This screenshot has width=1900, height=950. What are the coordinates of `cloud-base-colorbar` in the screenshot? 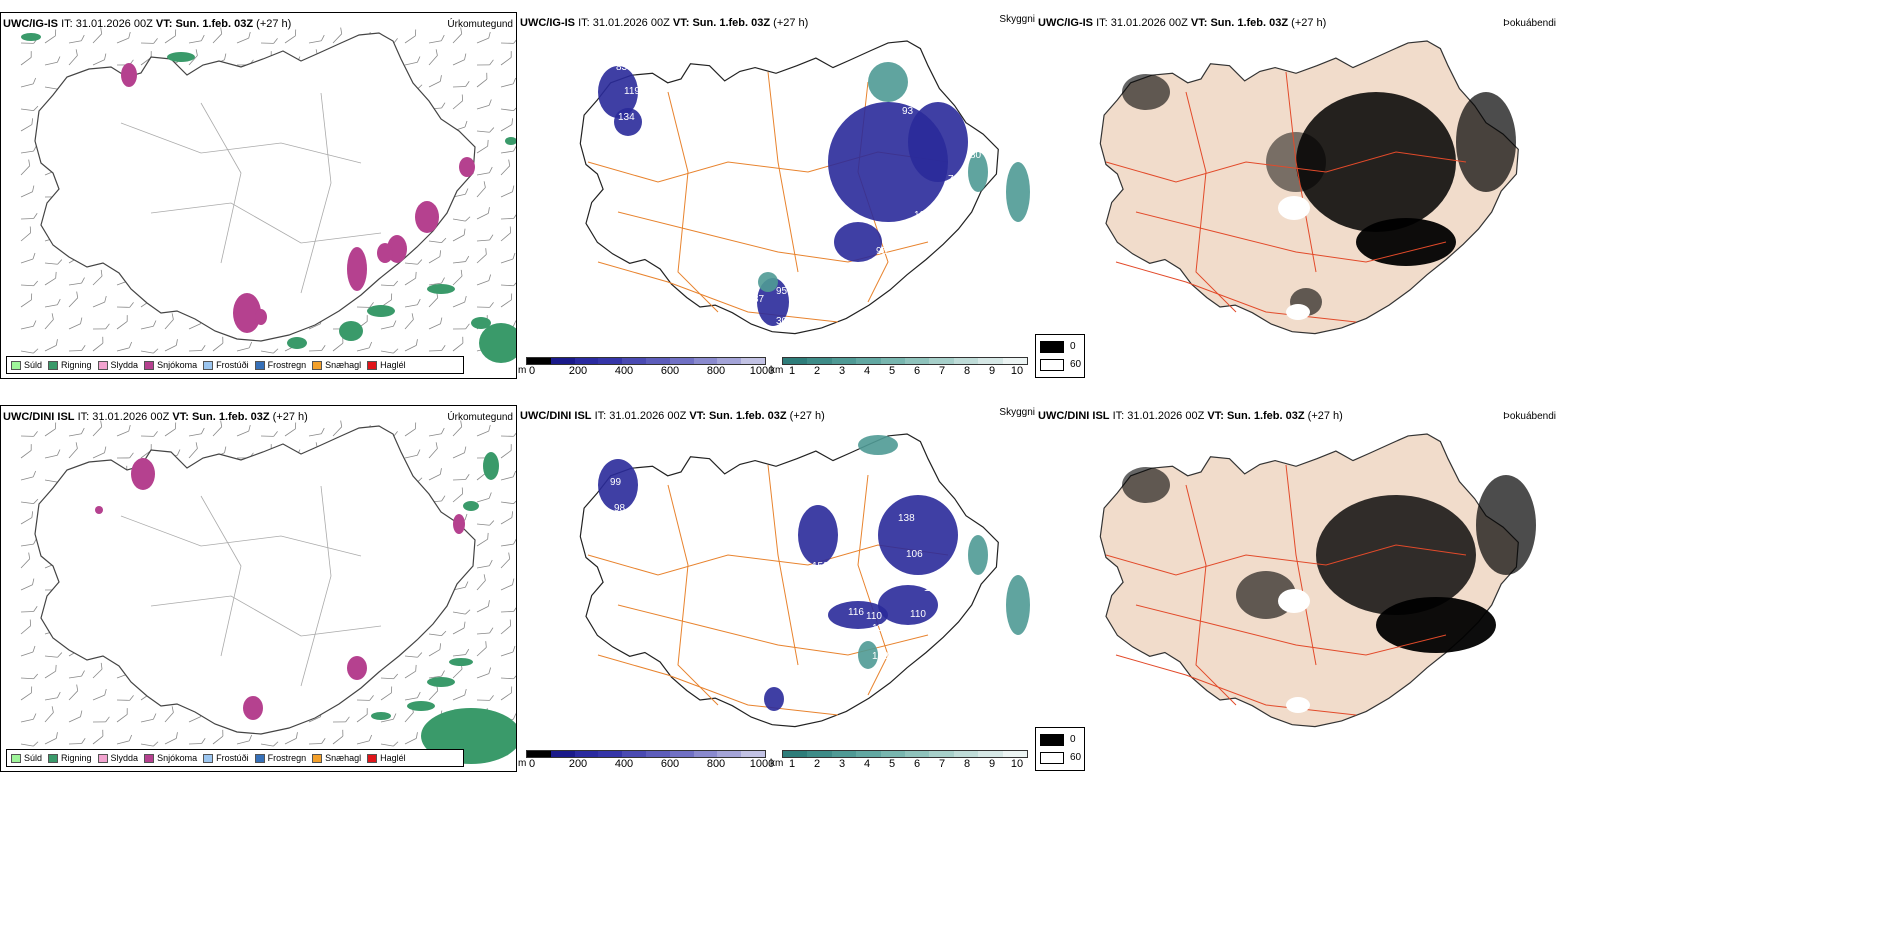 It's located at (646, 361).